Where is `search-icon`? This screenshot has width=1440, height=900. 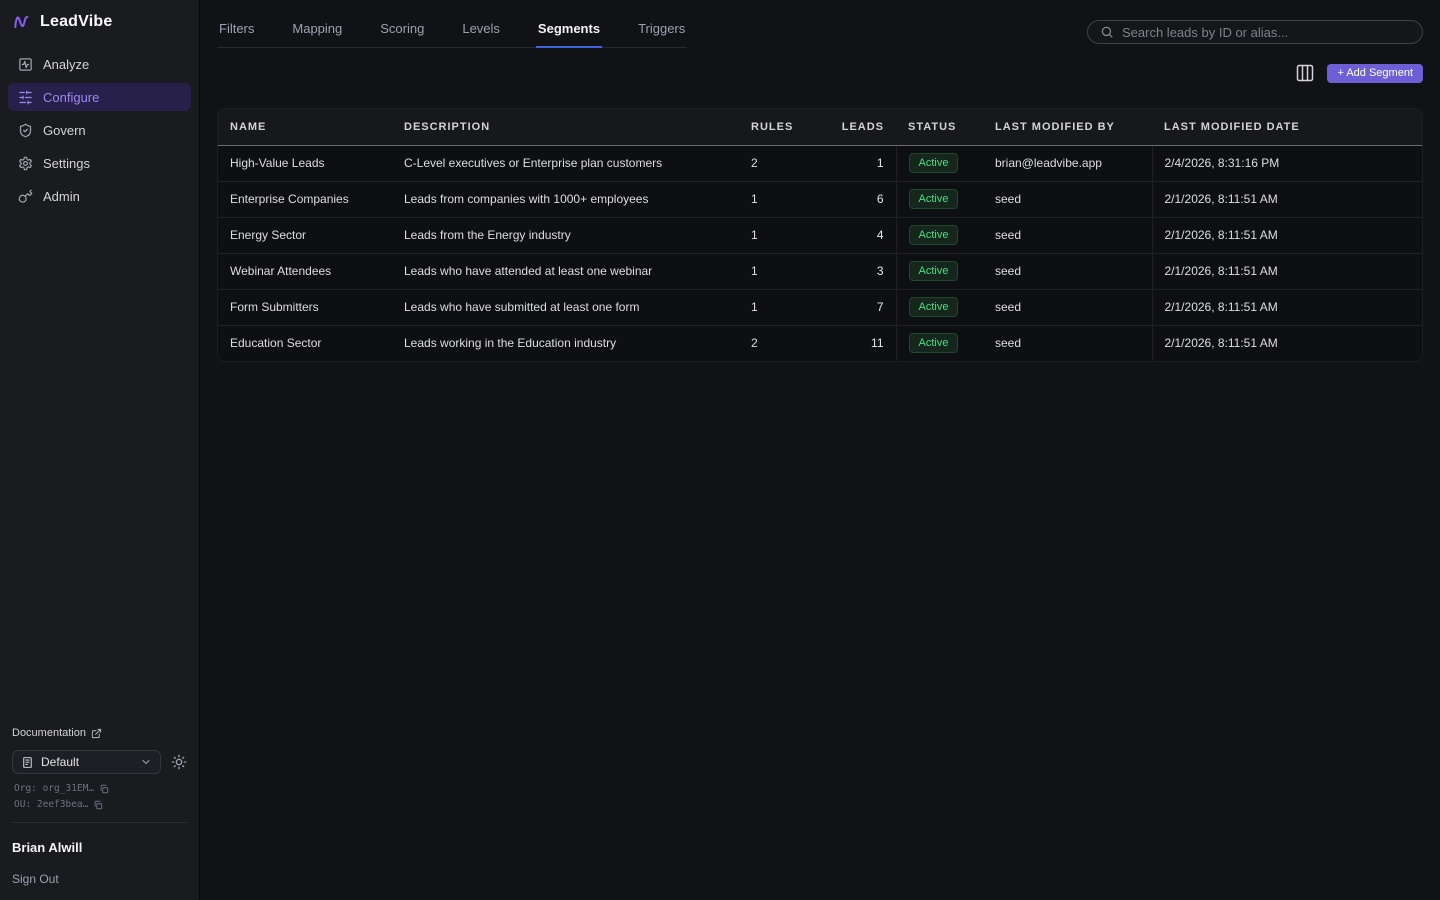
search-icon is located at coordinates (1107, 32).